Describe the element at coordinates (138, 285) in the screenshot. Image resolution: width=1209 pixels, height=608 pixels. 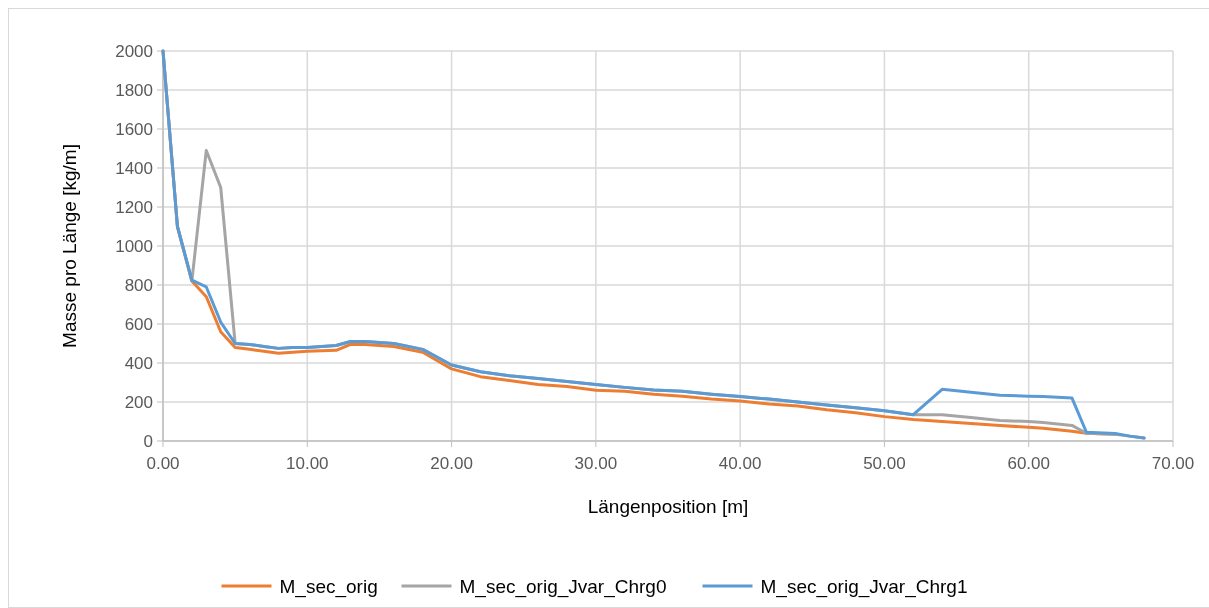
I see `y-tick-label: 800` at that location.